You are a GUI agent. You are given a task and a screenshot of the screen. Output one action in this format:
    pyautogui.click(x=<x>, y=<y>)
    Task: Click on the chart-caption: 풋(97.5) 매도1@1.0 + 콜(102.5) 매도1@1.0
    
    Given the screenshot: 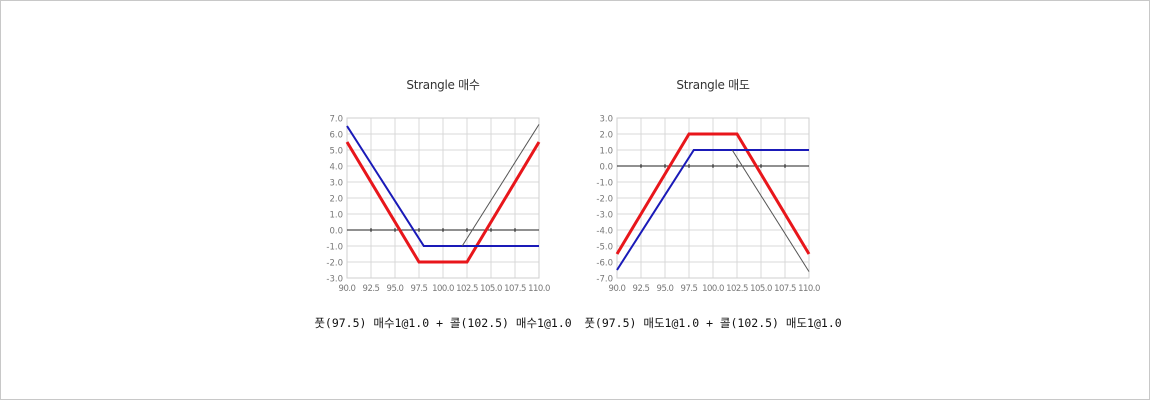 What is the action you would take?
    pyautogui.click(x=713, y=323)
    